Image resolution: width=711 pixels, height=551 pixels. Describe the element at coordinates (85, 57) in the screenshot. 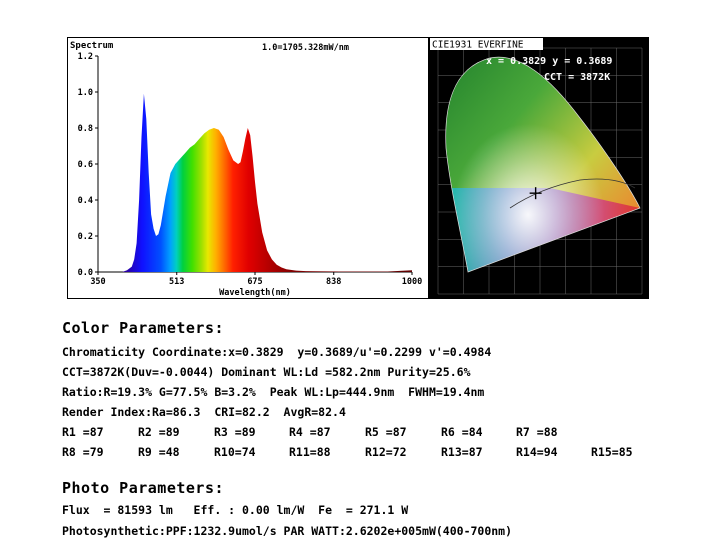

I see `spectrum-y-tick-label: 1.2` at that location.